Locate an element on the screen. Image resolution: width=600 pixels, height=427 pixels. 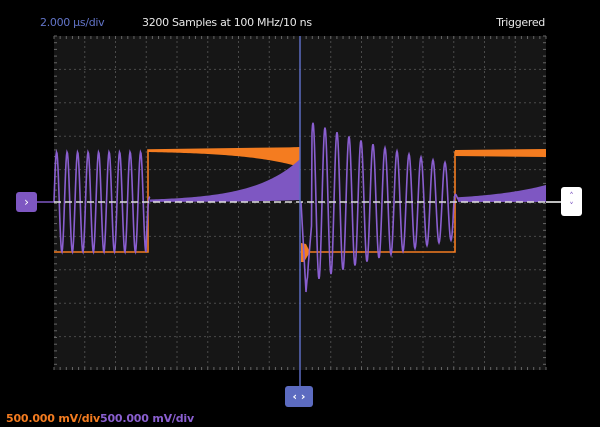
channel-1-scale: 500.000 mV/div is located at coordinates (53, 418).